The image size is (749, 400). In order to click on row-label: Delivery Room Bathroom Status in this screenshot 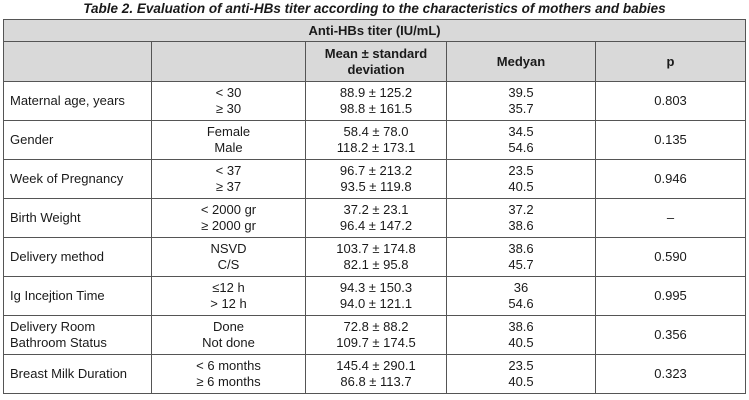, I will do `click(77, 335)`.